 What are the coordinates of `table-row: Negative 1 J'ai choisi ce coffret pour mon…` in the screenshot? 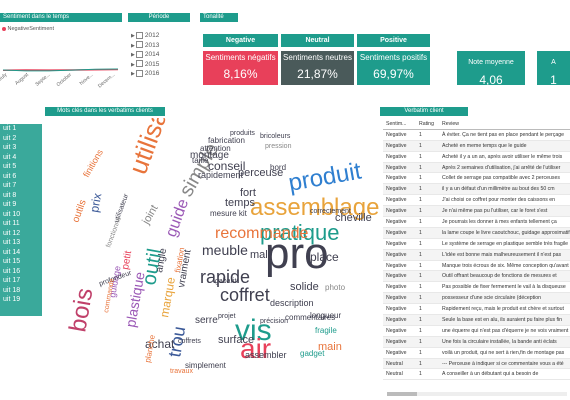 It's located at (476, 200).